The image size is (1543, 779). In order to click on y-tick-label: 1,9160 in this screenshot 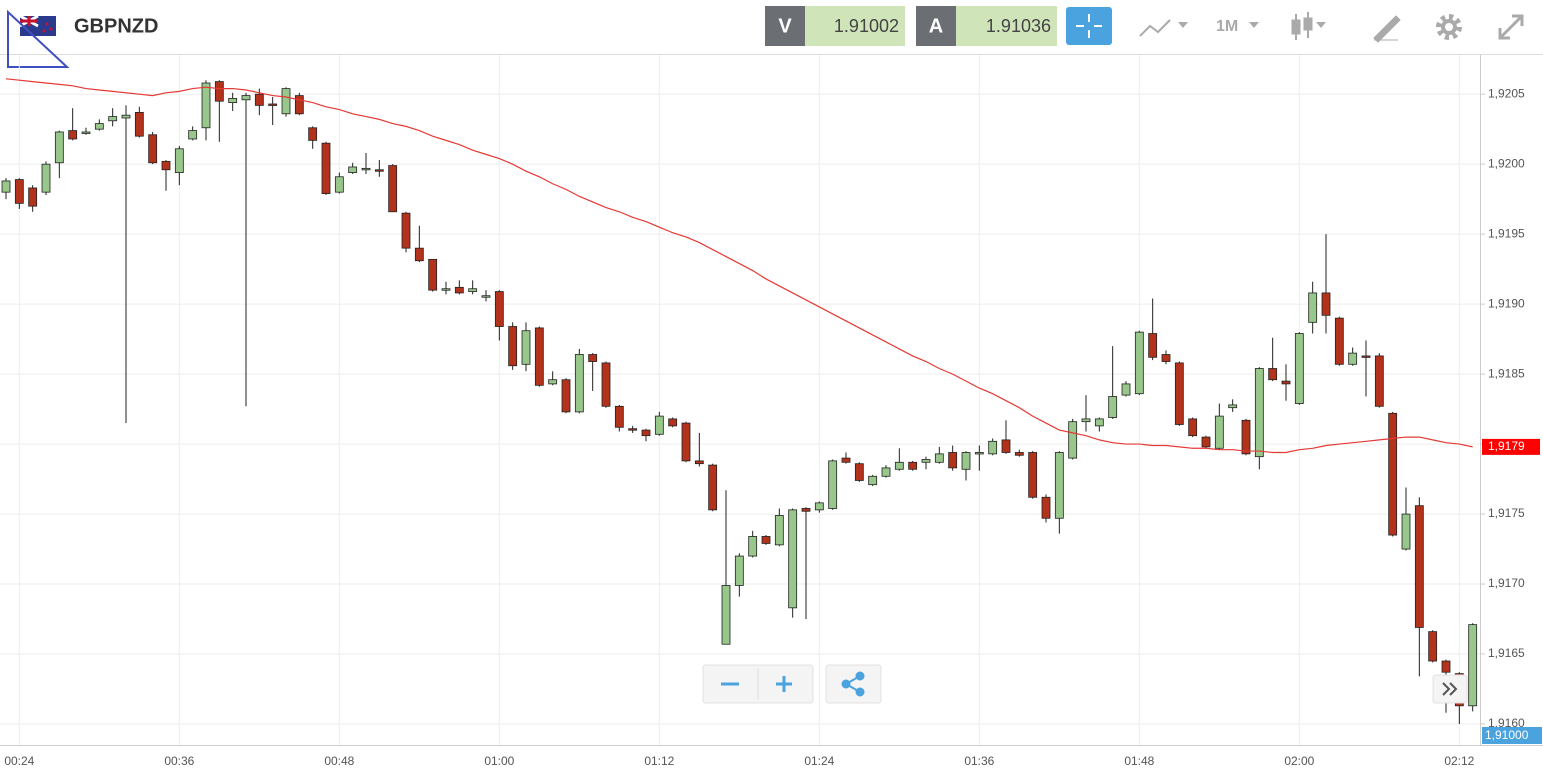, I will do `click(1506, 723)`.